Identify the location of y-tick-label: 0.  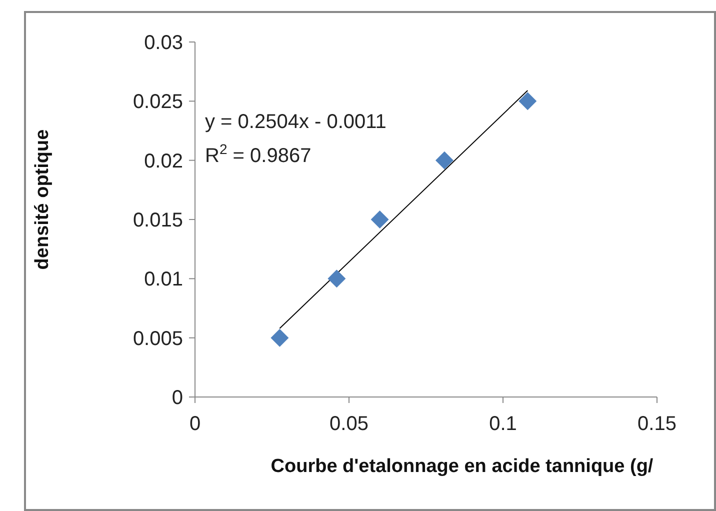
(177, 398).